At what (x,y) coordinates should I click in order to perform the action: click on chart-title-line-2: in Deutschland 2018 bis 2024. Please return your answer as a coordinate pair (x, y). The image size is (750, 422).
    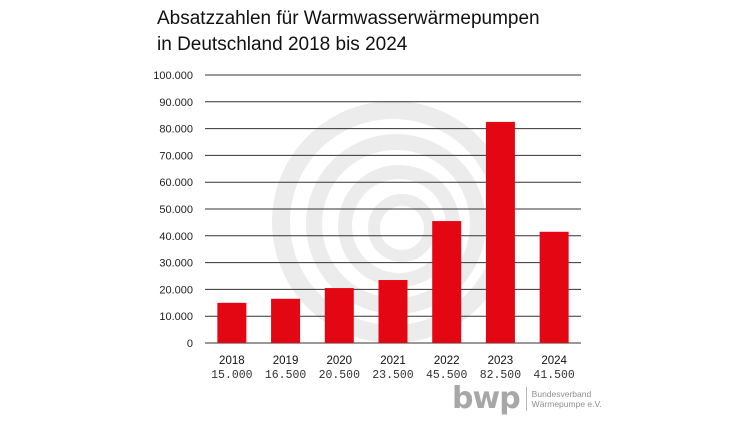
    Looking at the image, I should click on (282, 44).